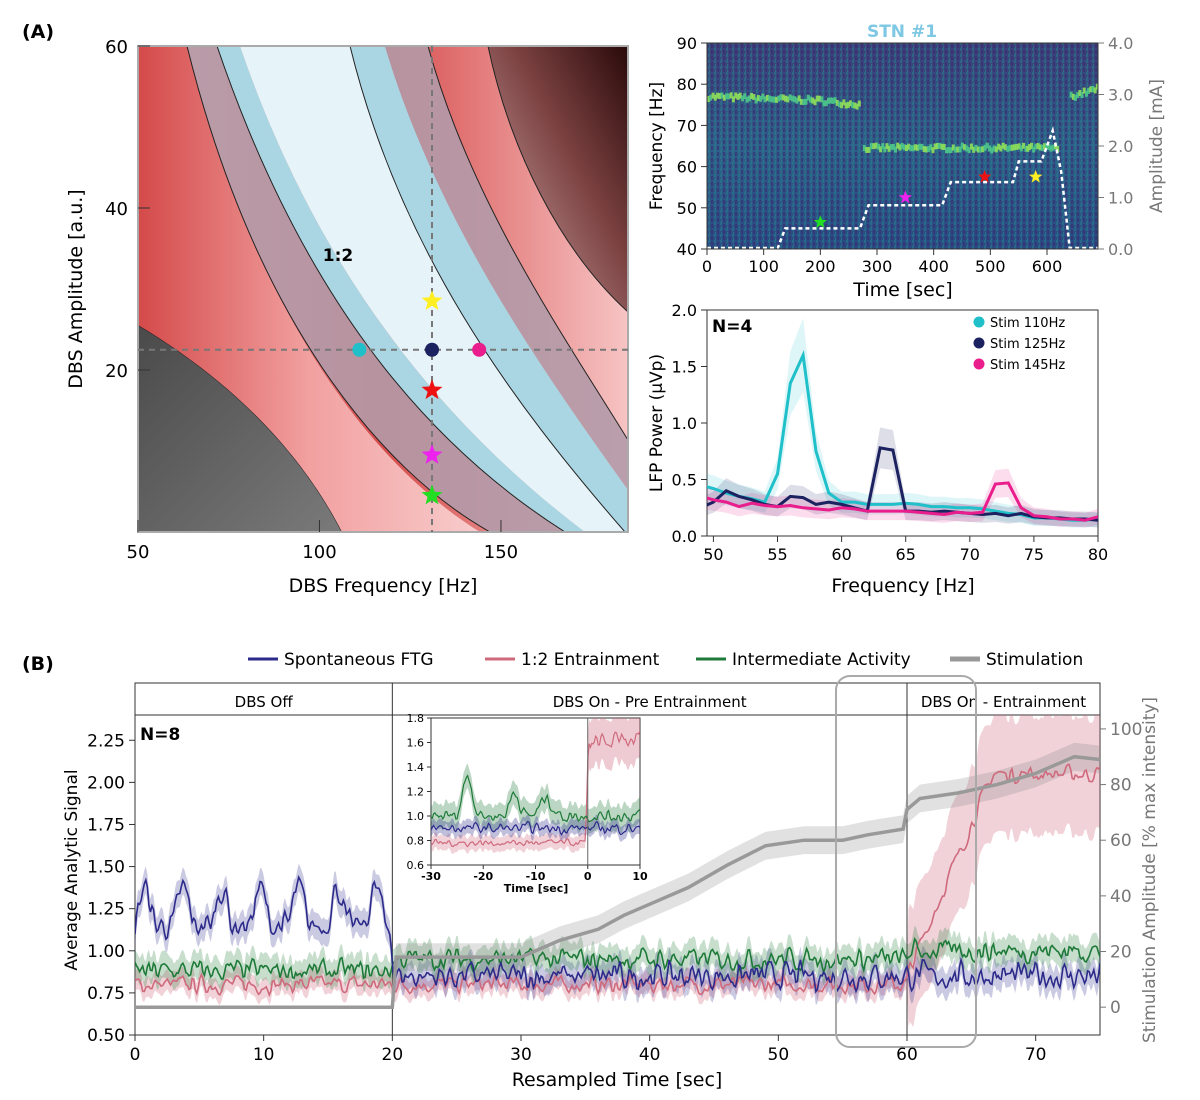  What do you see at coordinates (106, 910) in the screenshot?
I see `timecourse-ytick-label: 1.25` at bounding box center [106, 910].